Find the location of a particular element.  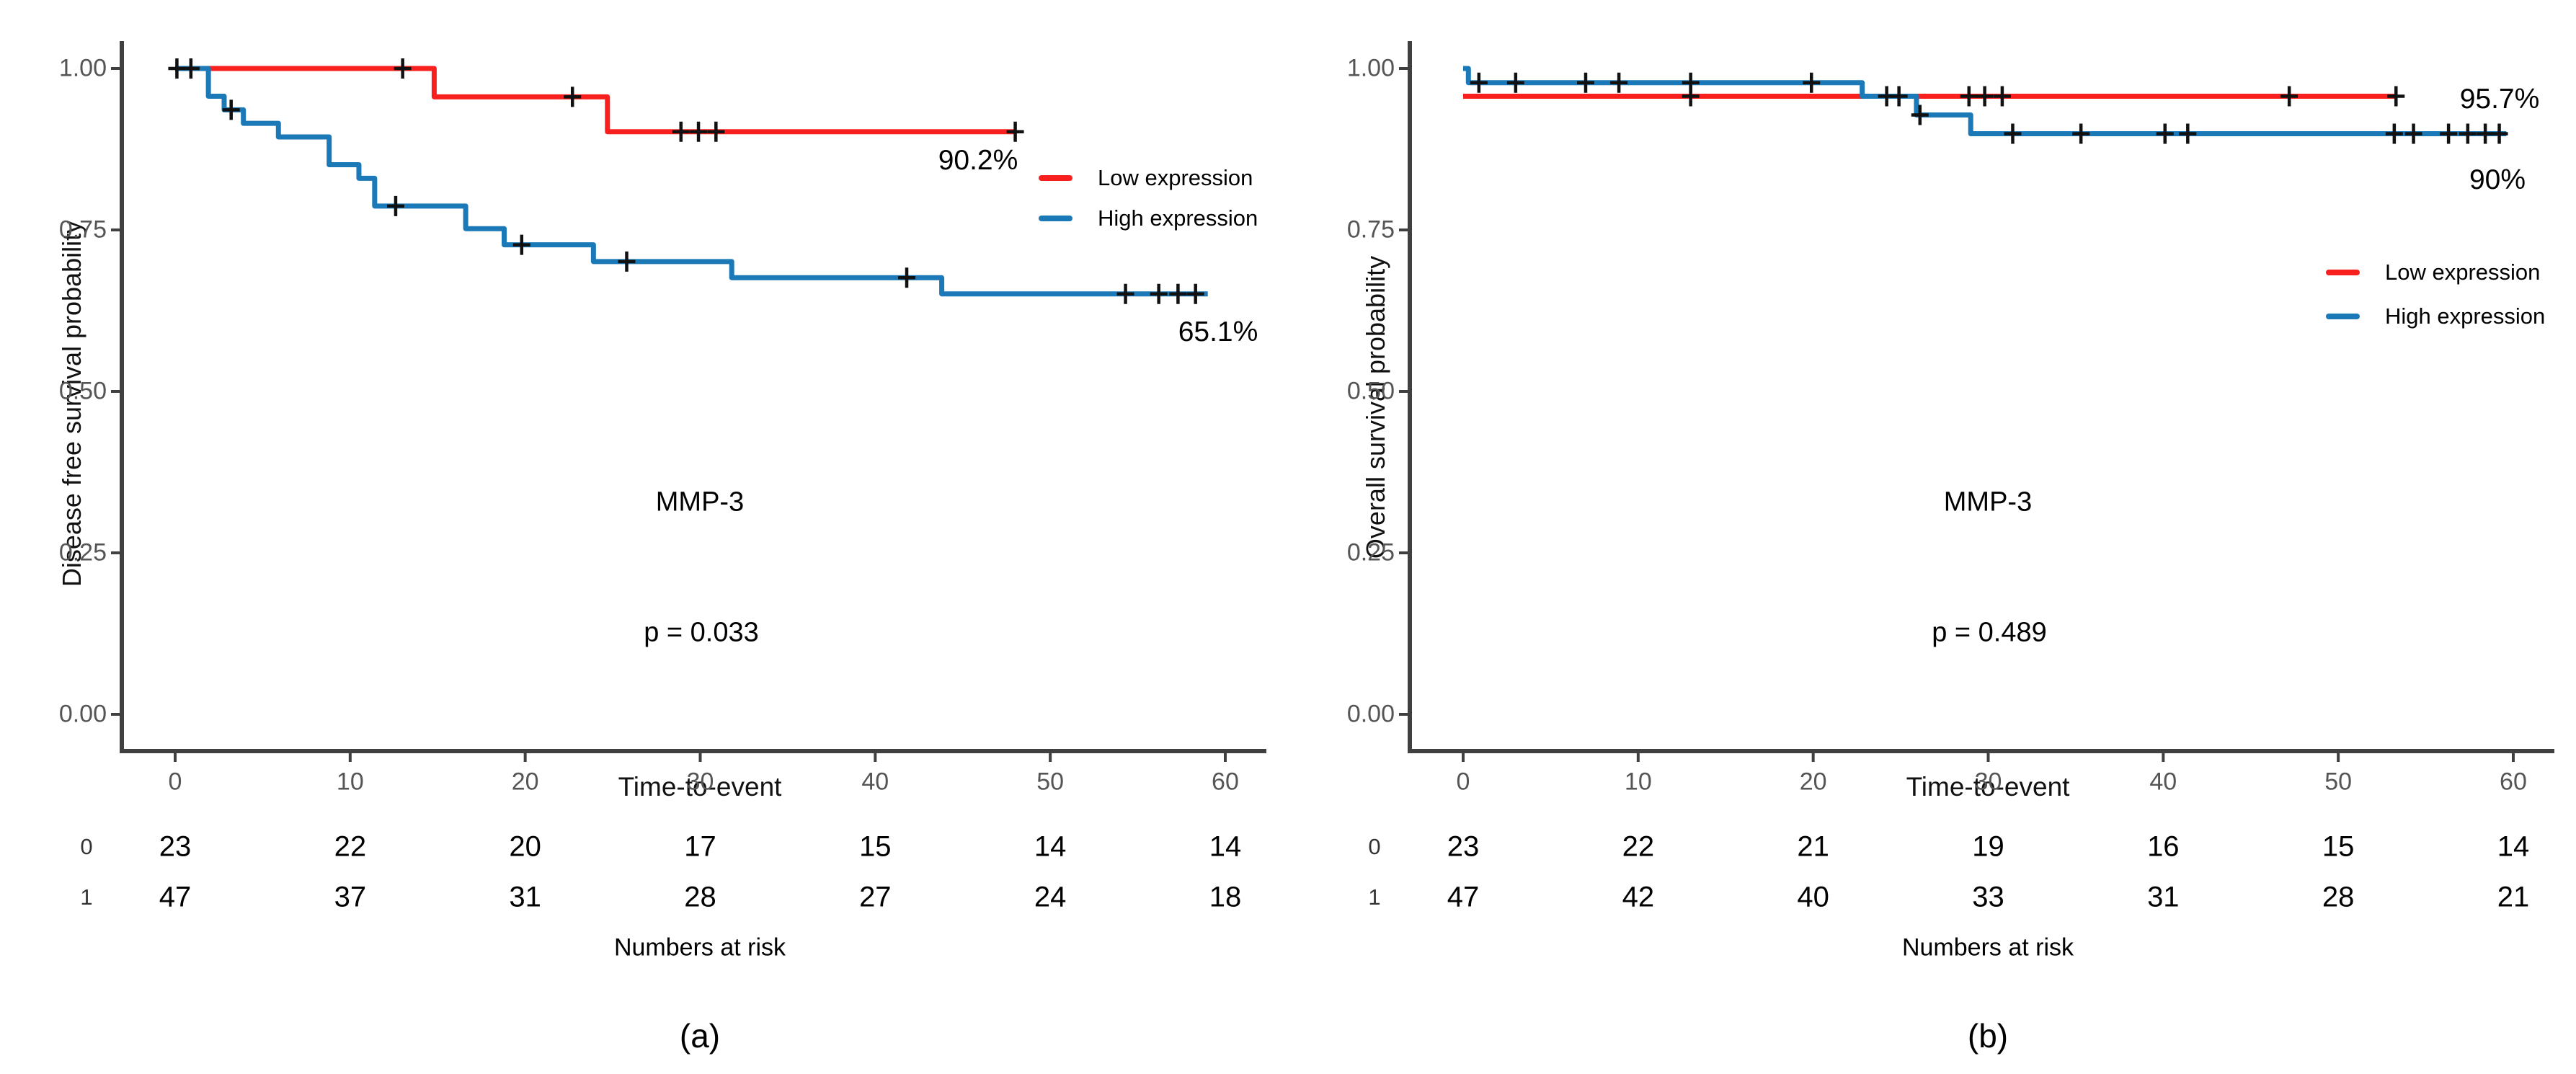

survival-curve-low-expression is located at coordinates (595, 100).